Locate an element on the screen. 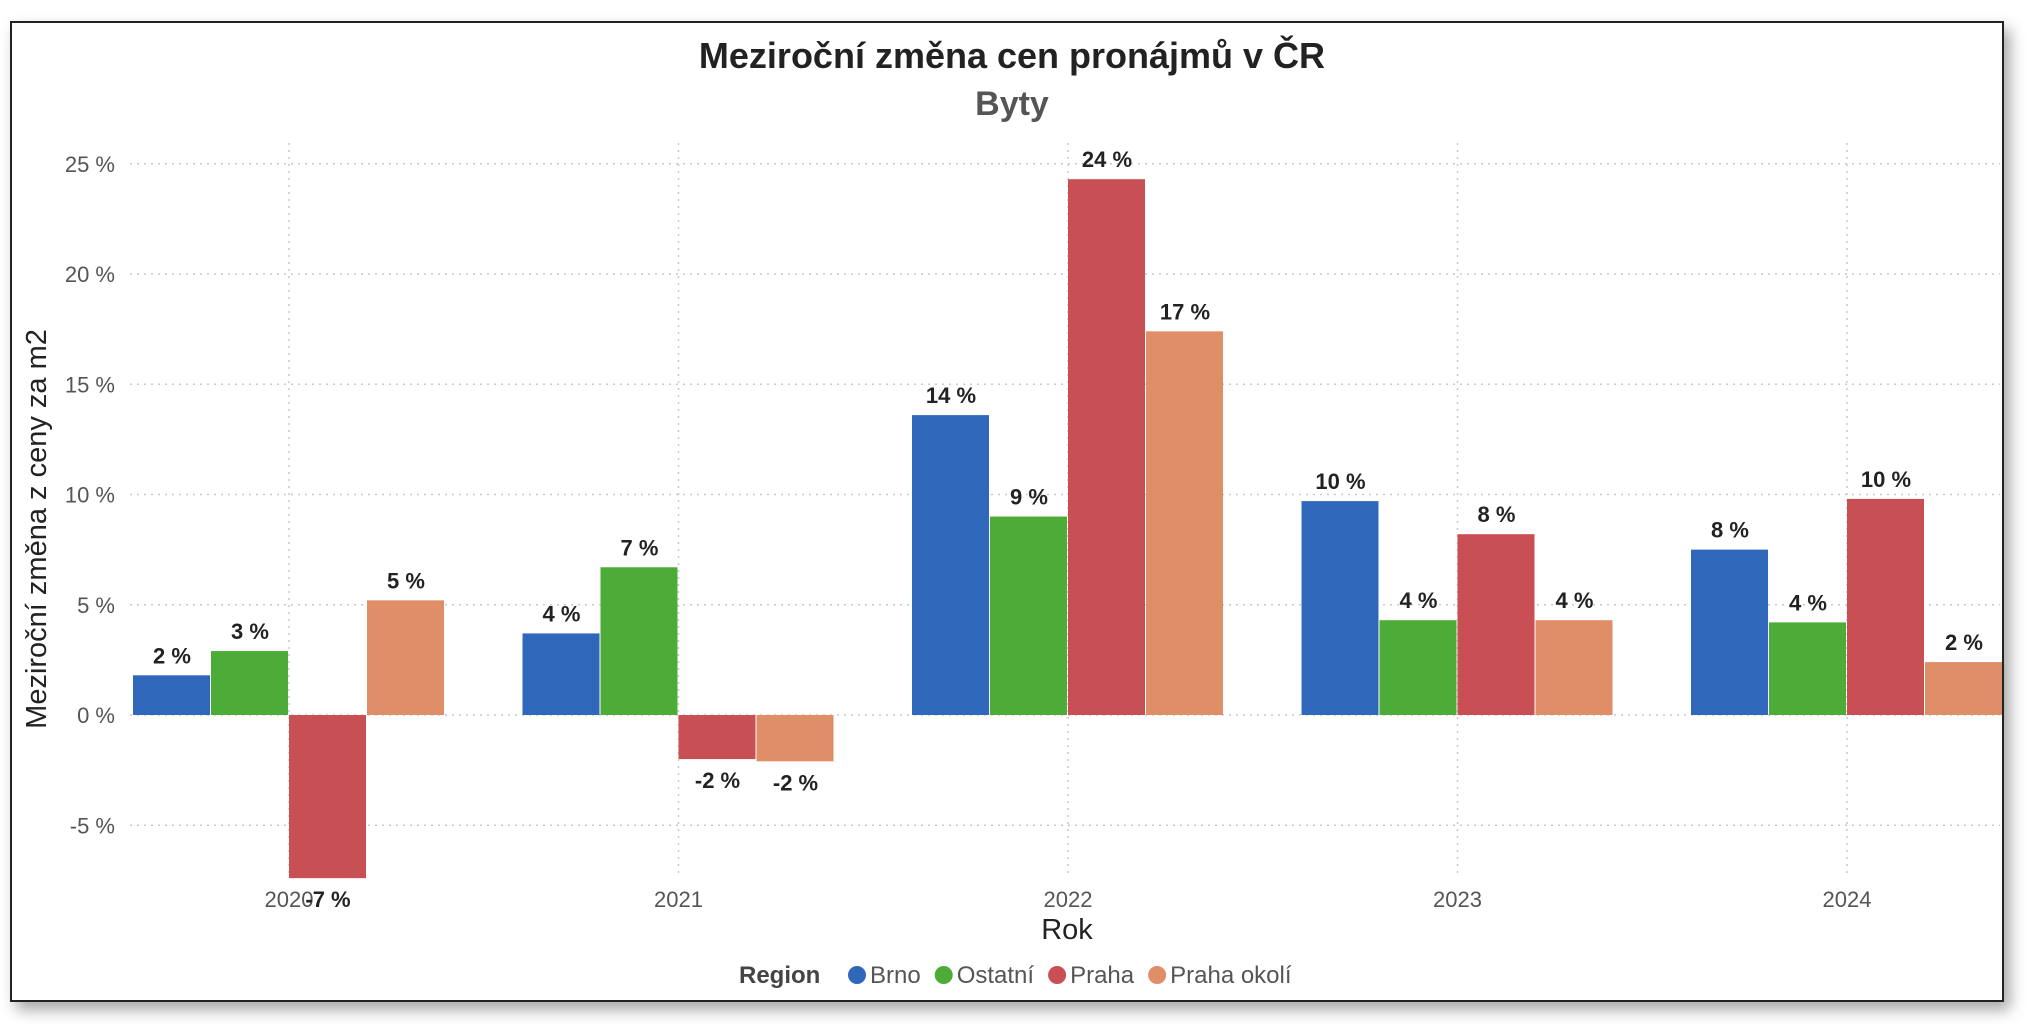  bar-praha-2024 is located at coordinates (1885, 606).